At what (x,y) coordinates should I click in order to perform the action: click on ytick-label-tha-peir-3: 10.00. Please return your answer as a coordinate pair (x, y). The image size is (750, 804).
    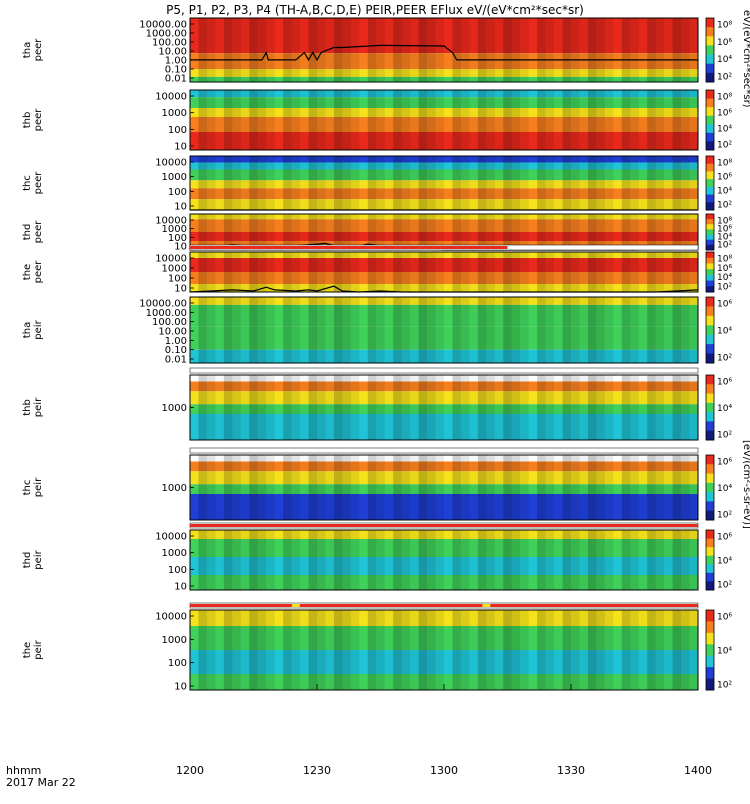
    Looking at the image, I should click on (172, 332).